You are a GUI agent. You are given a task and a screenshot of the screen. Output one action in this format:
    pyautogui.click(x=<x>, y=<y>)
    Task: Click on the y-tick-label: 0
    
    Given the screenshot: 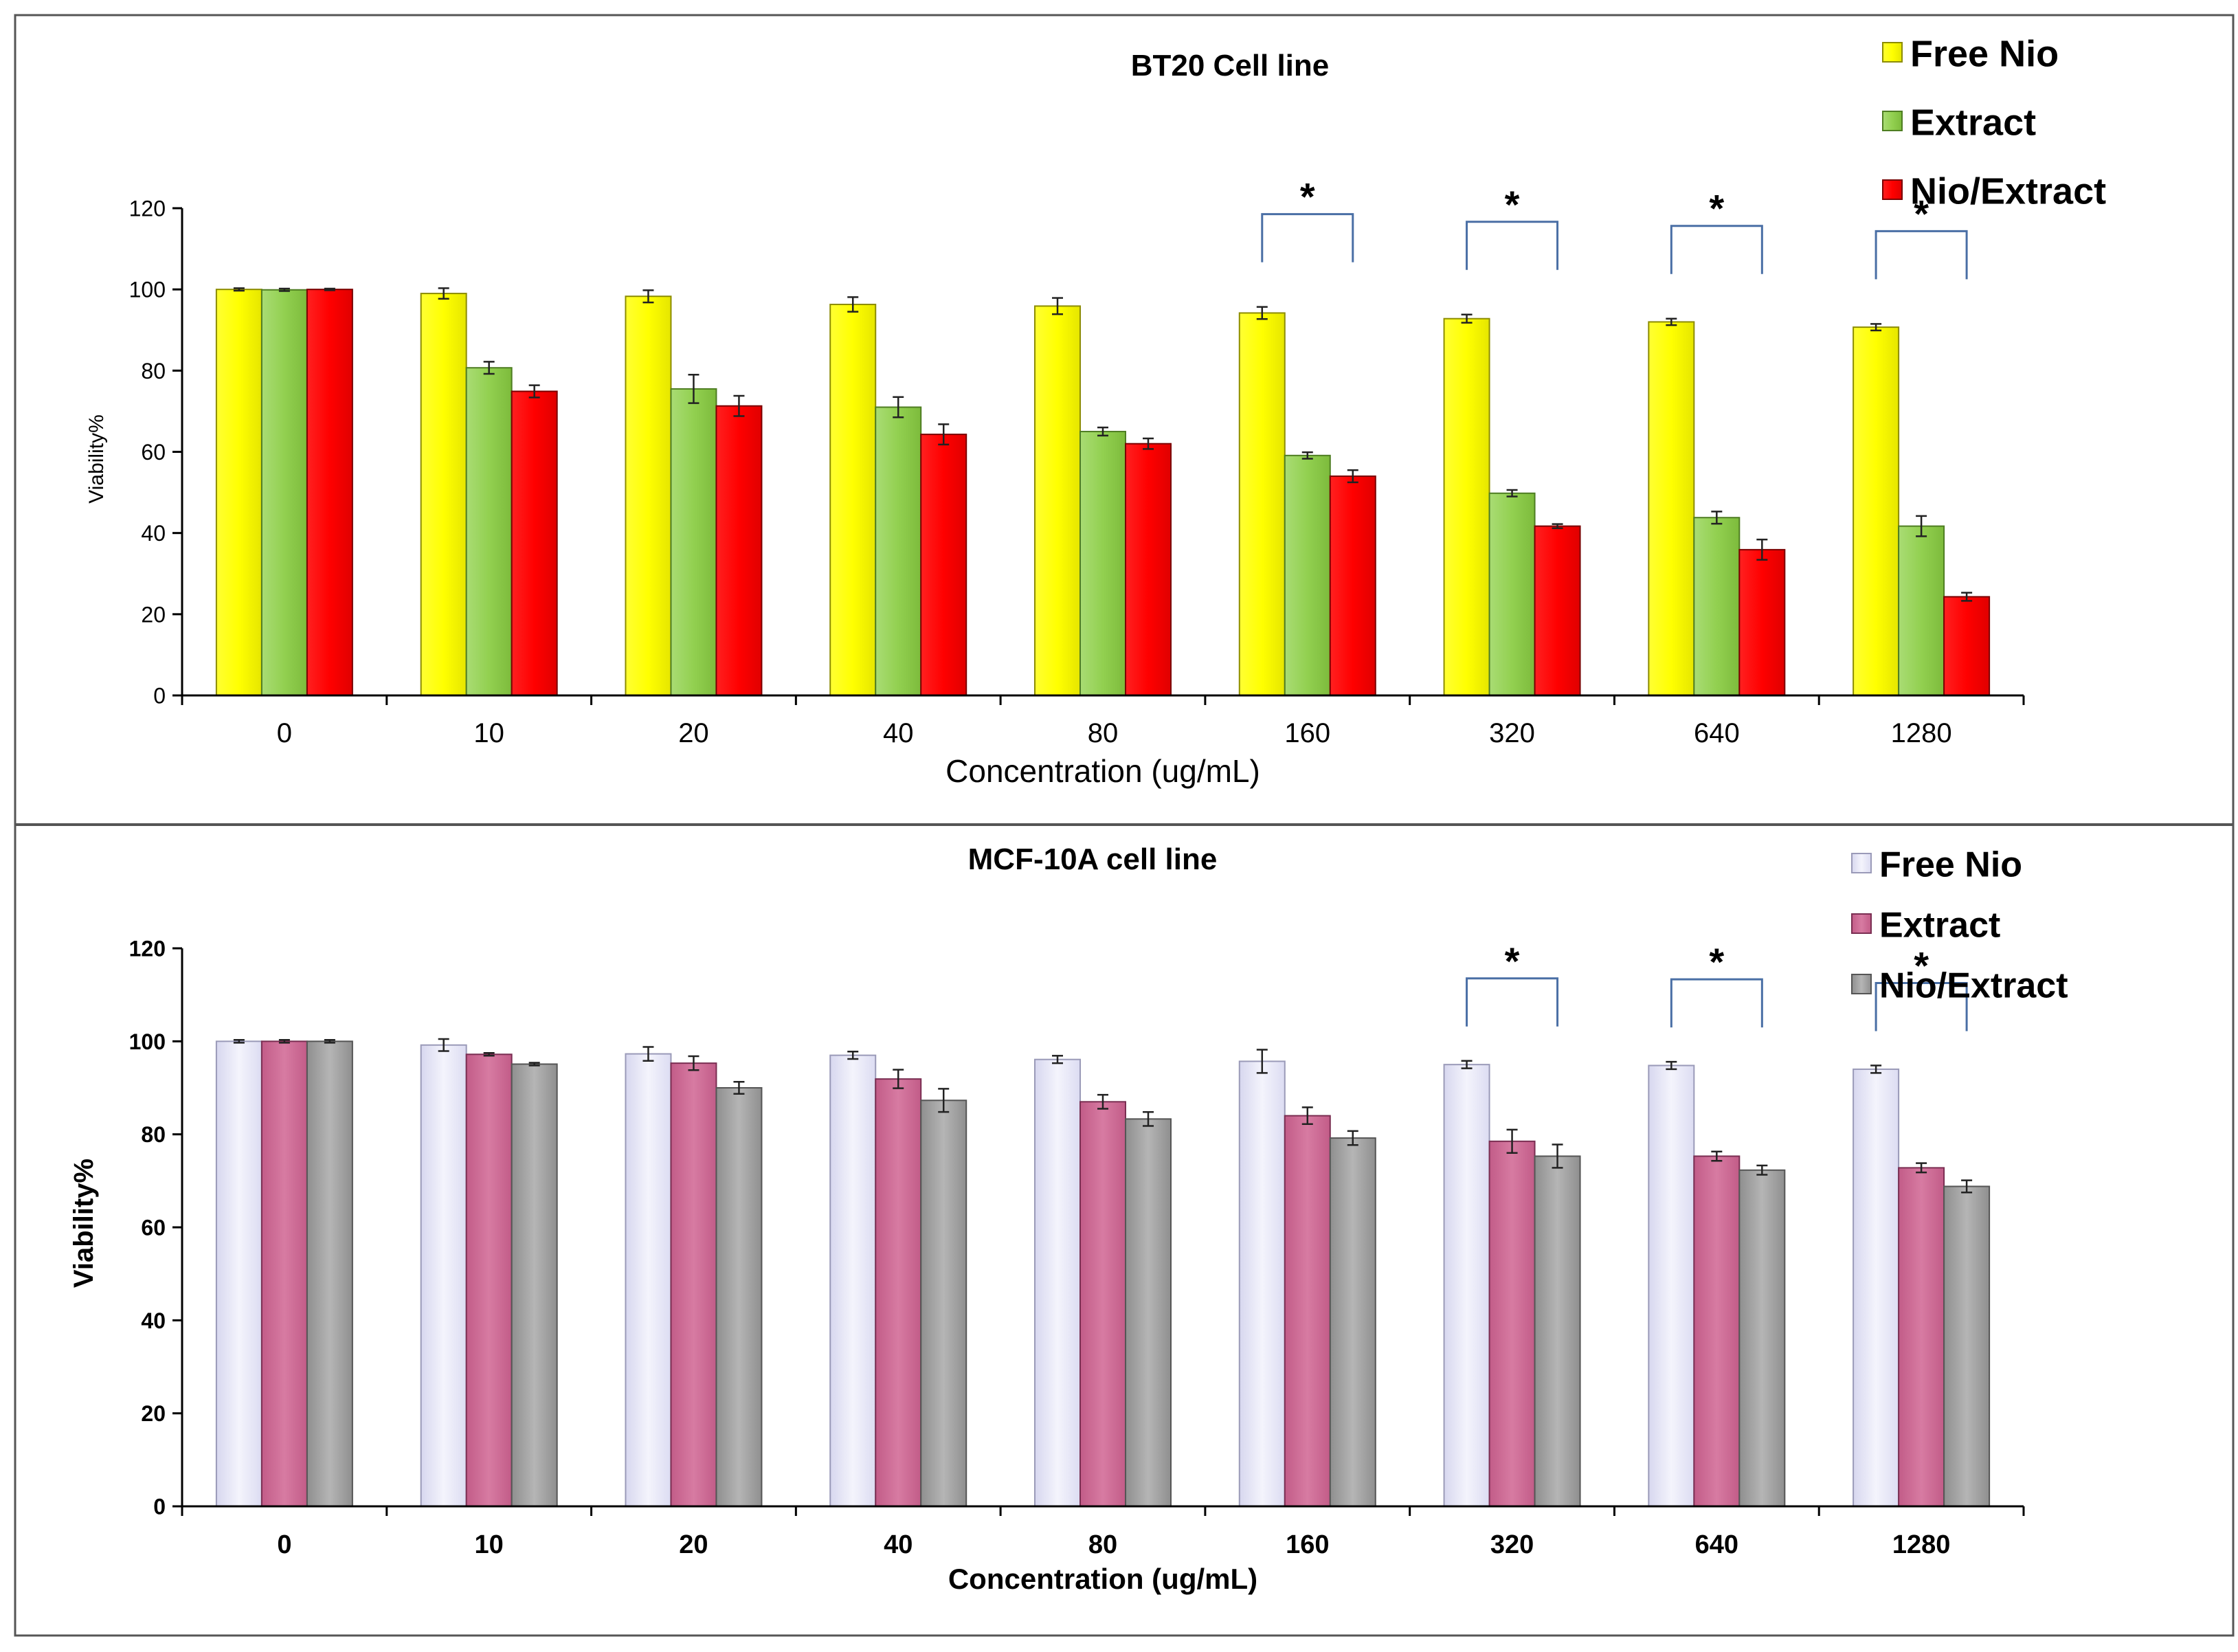 What is the action you would take?
    pyautogui.click(x=159, y=1507)
    